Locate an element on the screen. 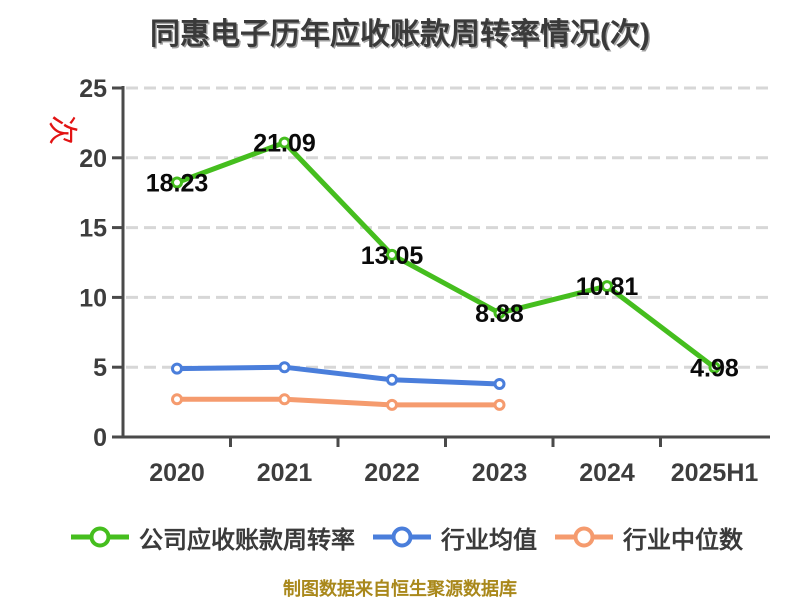 The height and width of the screenshot is (601, 800). y-axis-tick-label: 5 is located at coordinates (100, 368).